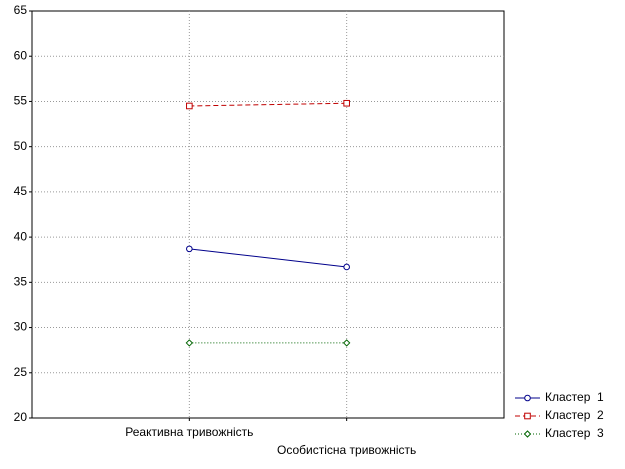  What do you see at coordinates (574, 397) in the screenshot?
I see `legend-label: Кластер 1` at bounding box center [574, 397].